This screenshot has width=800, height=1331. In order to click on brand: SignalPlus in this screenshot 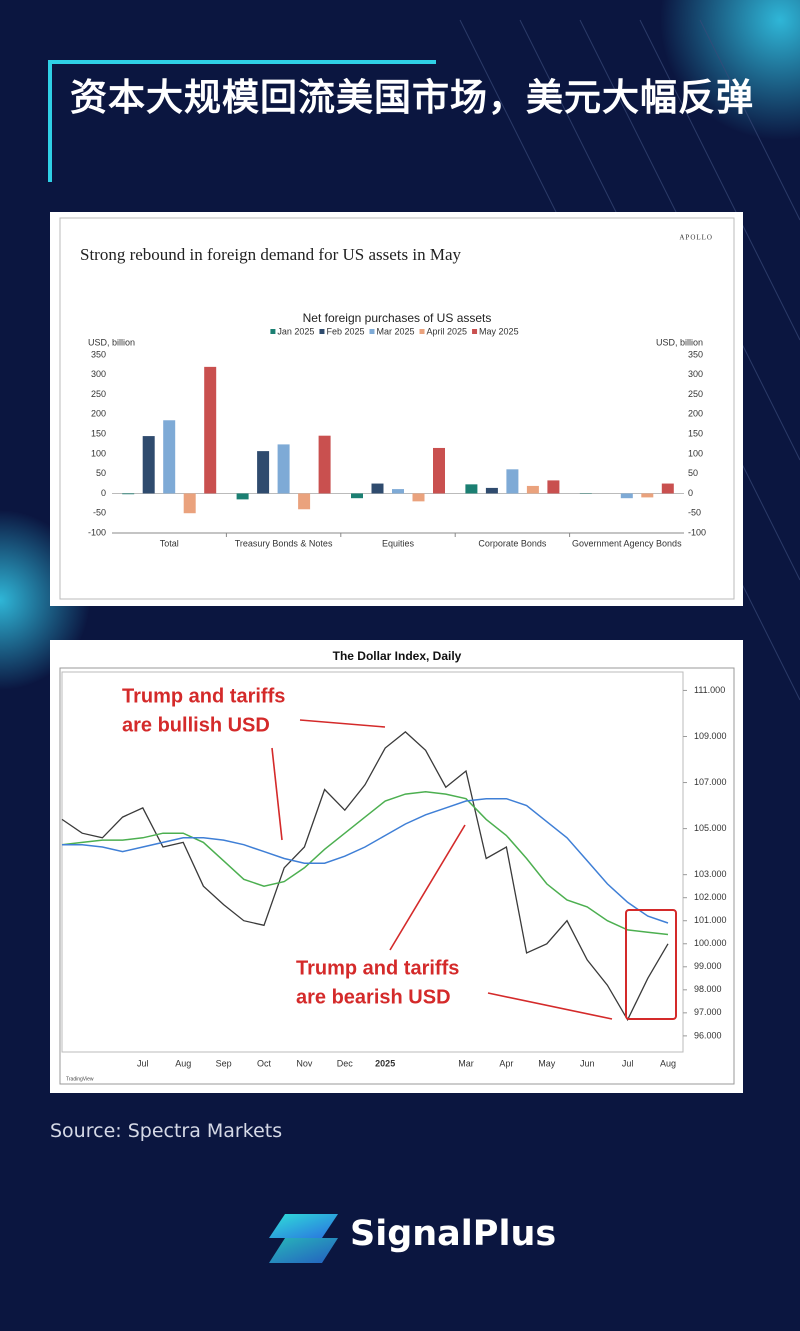, I will do `click(453, 1234)`.